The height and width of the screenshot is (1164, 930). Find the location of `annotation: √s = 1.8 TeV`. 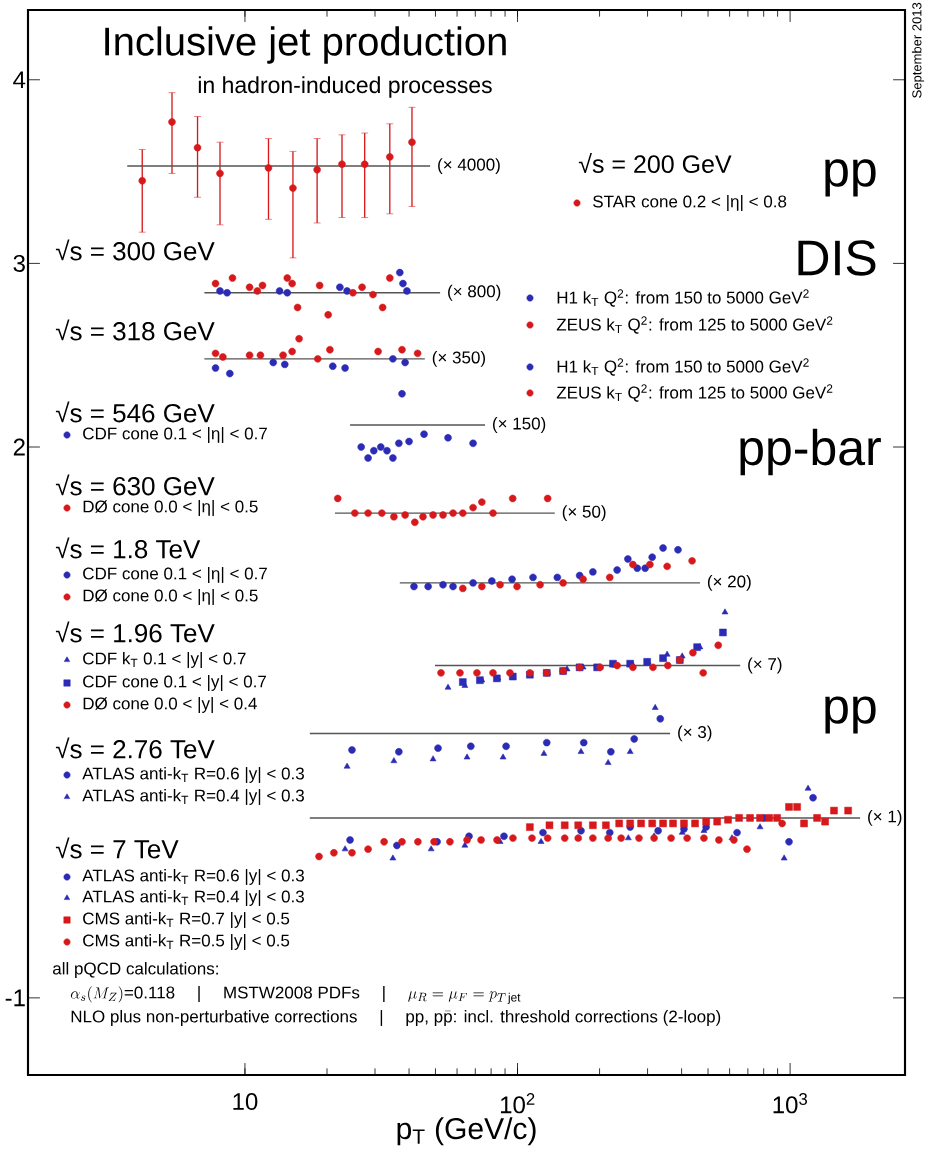

annotation: √s = 1.8 TeV is located at coordinates (128, 548).